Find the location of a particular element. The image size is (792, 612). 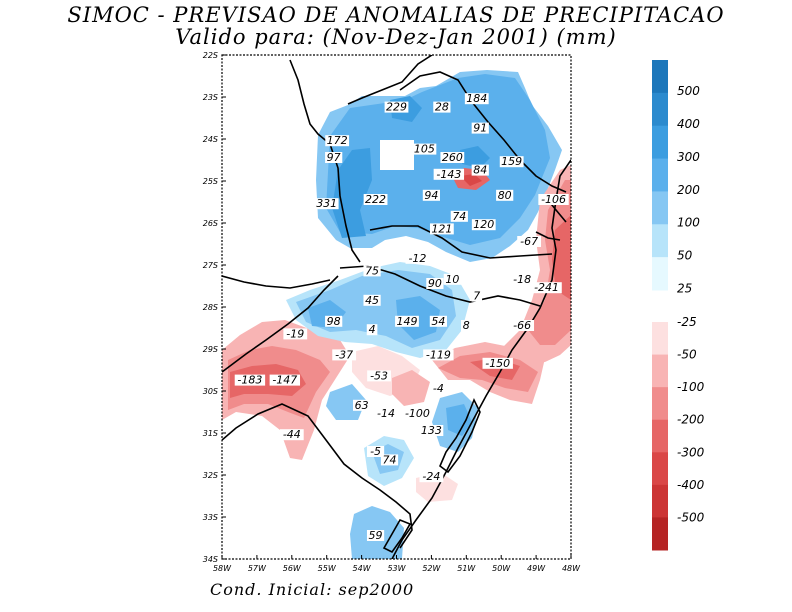

anomaly-value: 8 is located at coordinates (466, 325).